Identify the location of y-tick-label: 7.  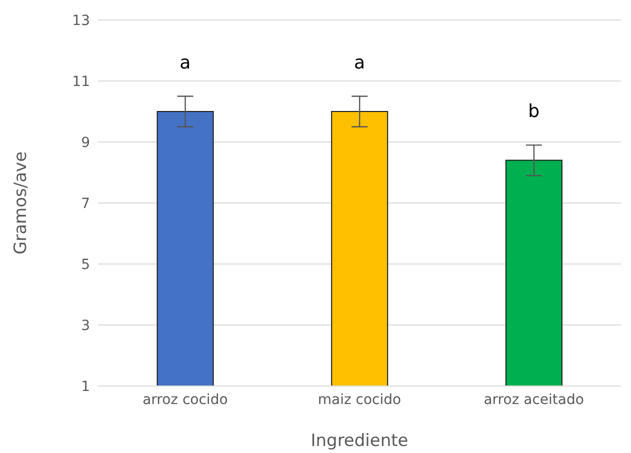
(85, 204).